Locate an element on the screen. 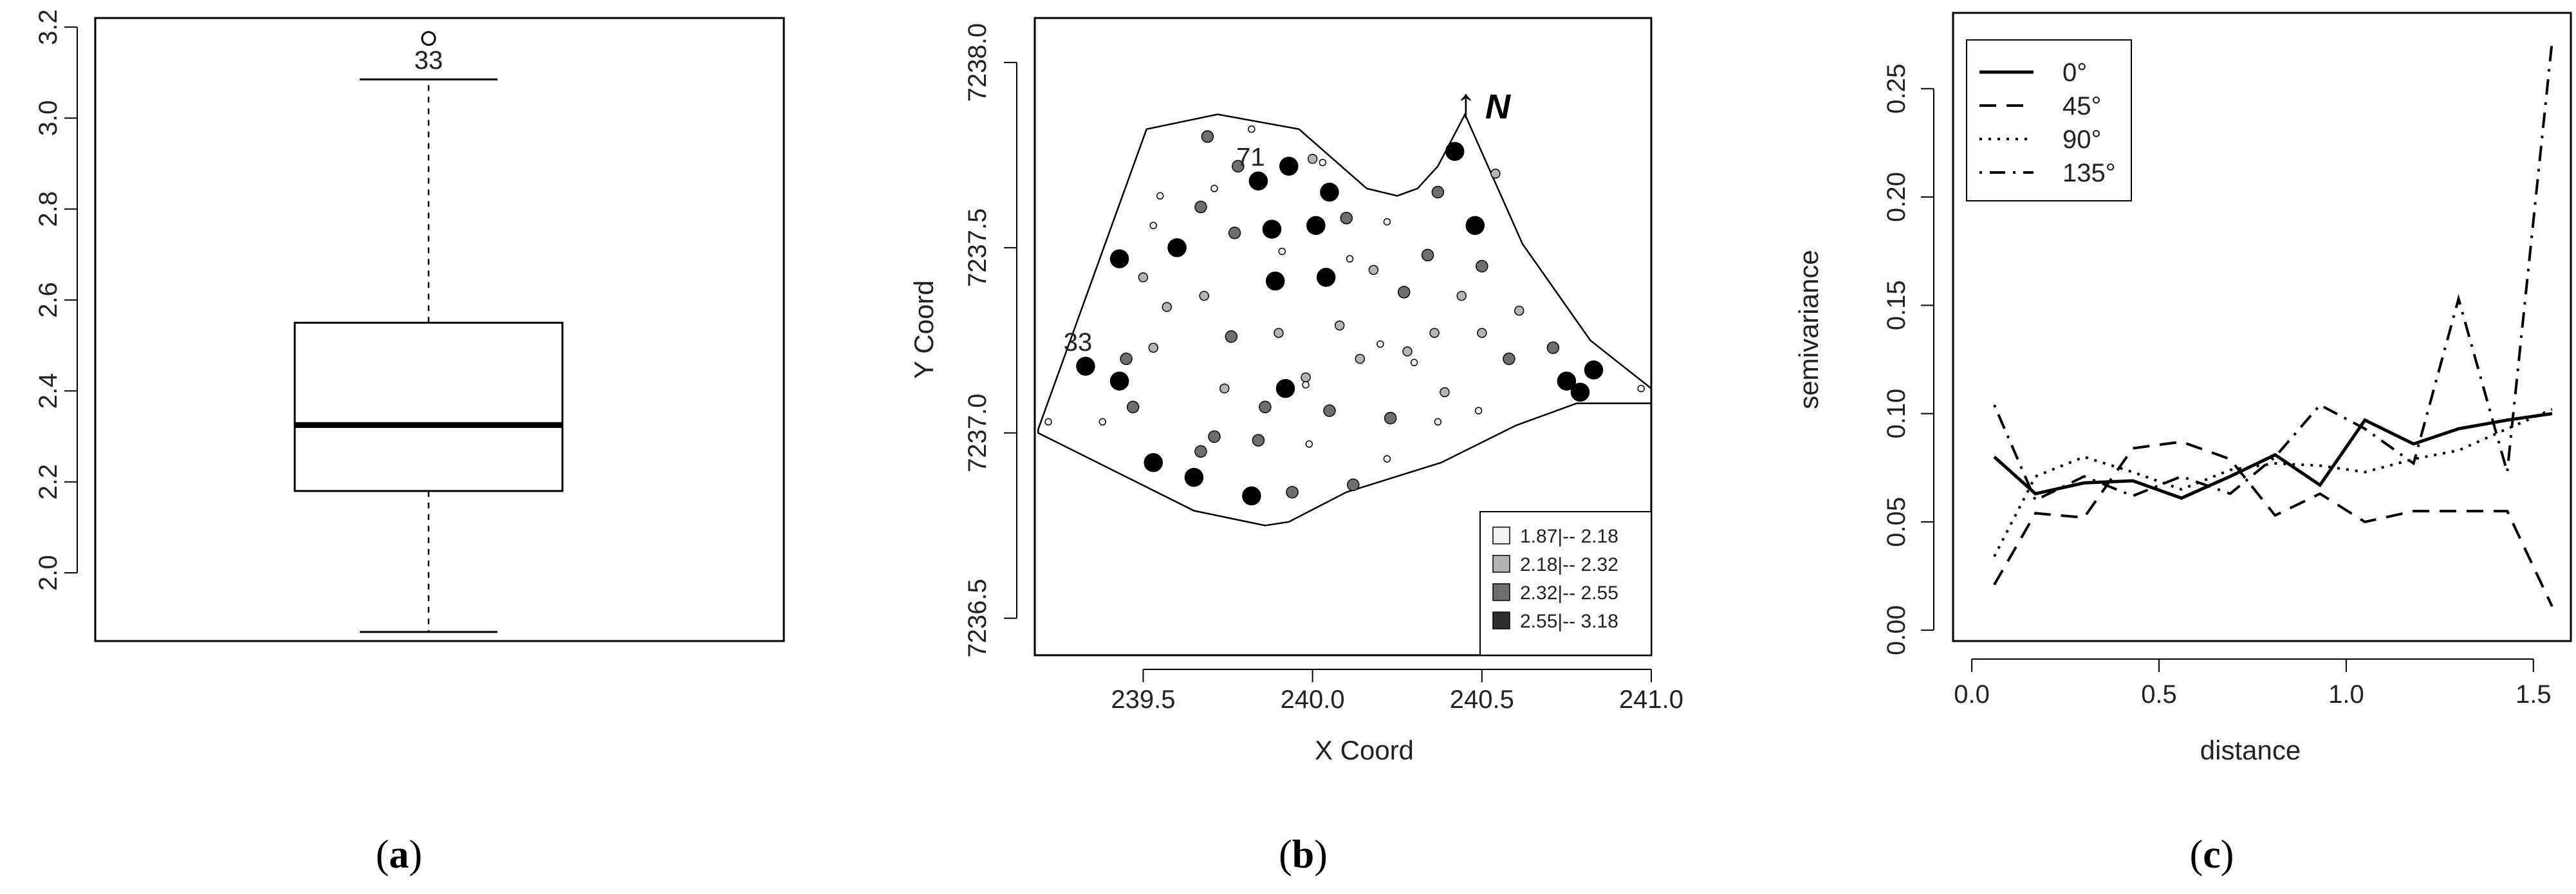 The height and width of the screenshot is (894, 2576). y-tick-label-c: 0.20 is located at coordinates (1896, 197).